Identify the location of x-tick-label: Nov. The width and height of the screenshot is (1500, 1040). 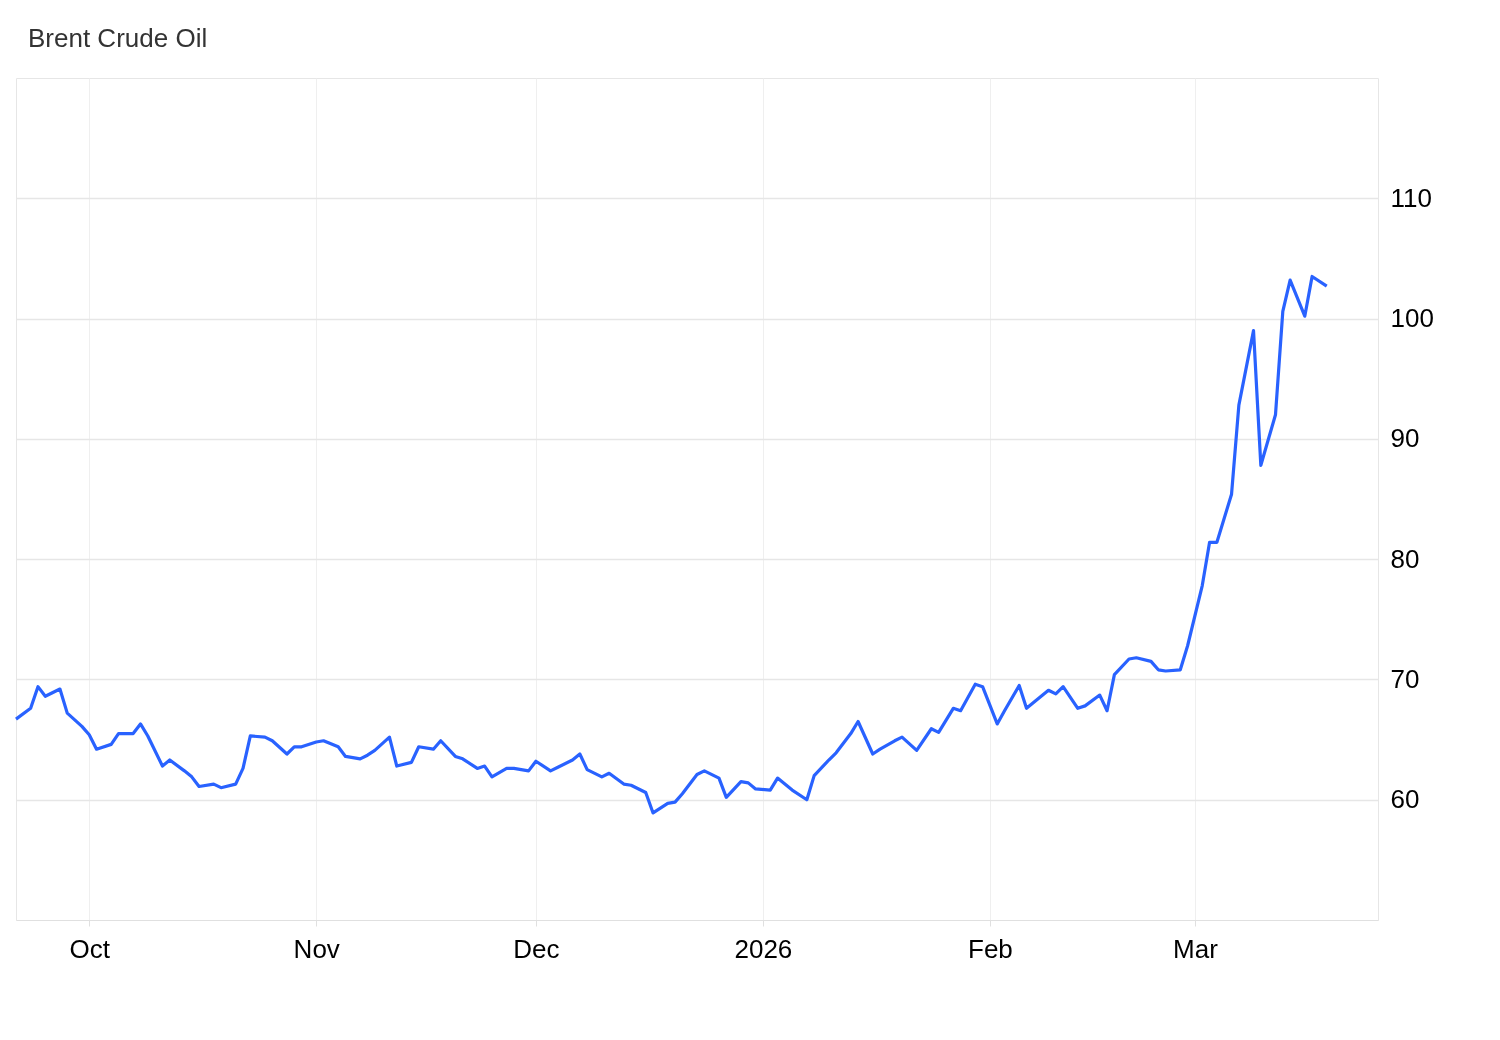
(316, 948).